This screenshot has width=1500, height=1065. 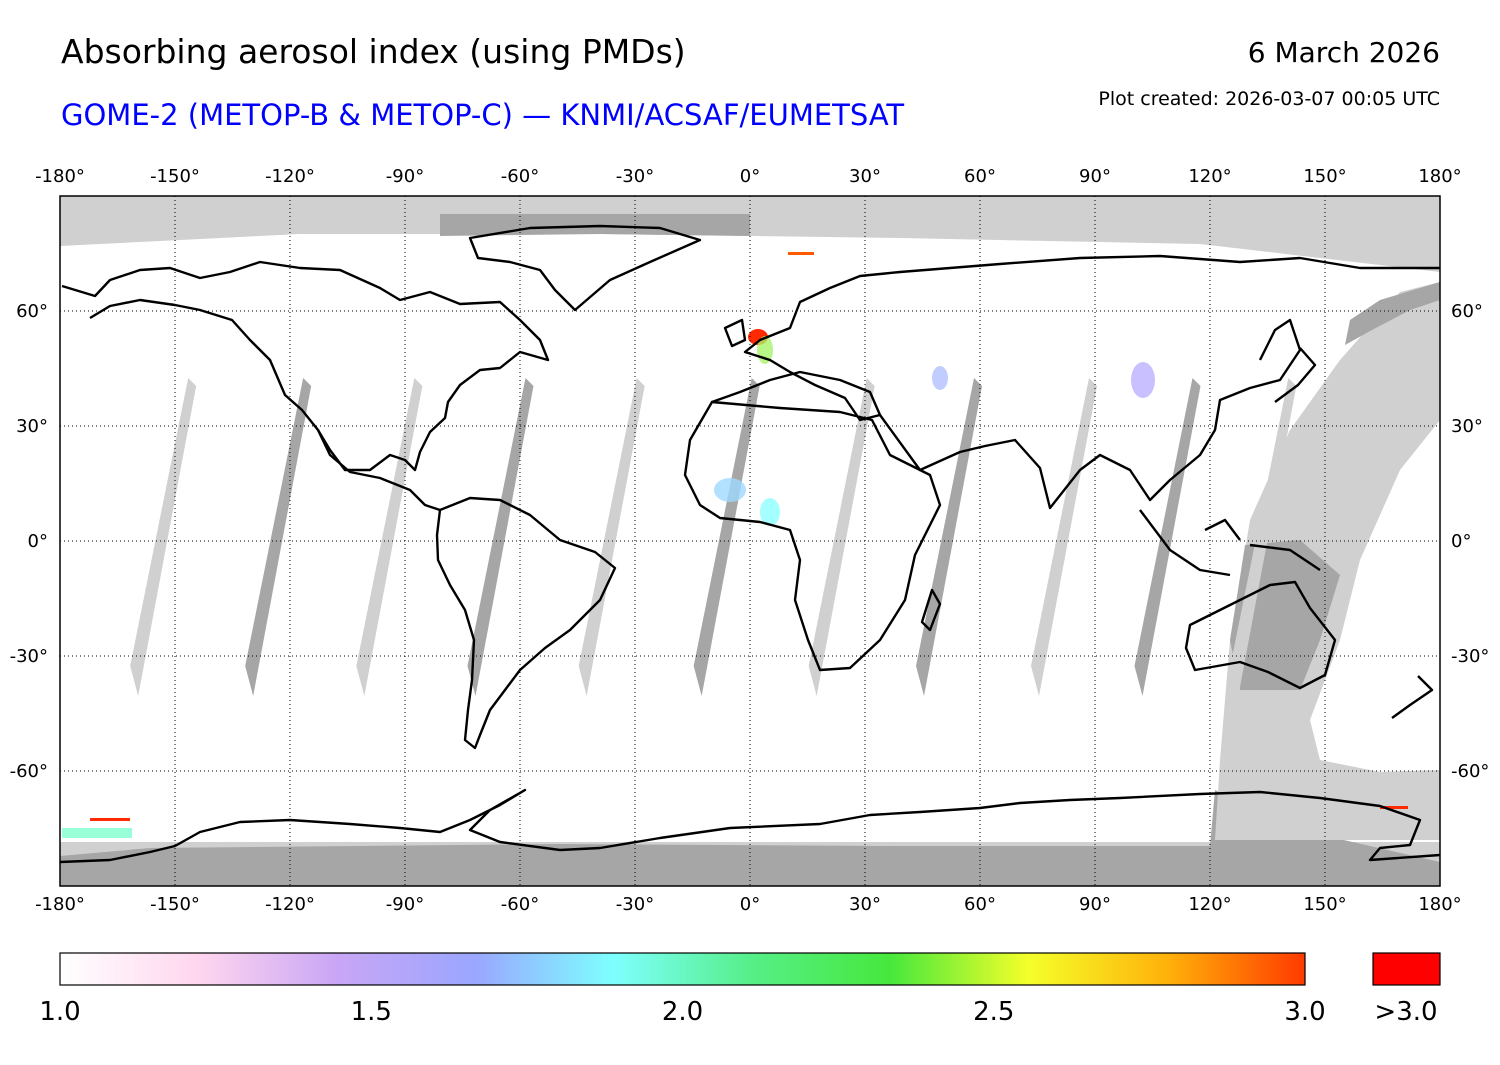 I want to click on lon-tick-label-bottom: 90°, so click(x=1095, y=904).